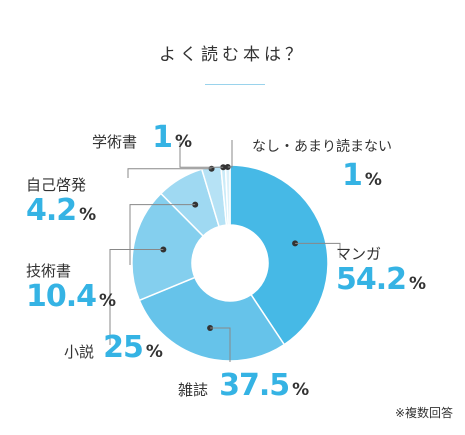 Image resolution: width=465 pixels, height=435 pixels. I want to click on label-nashi-name: なし・あまり読まない, so click(322, 147).